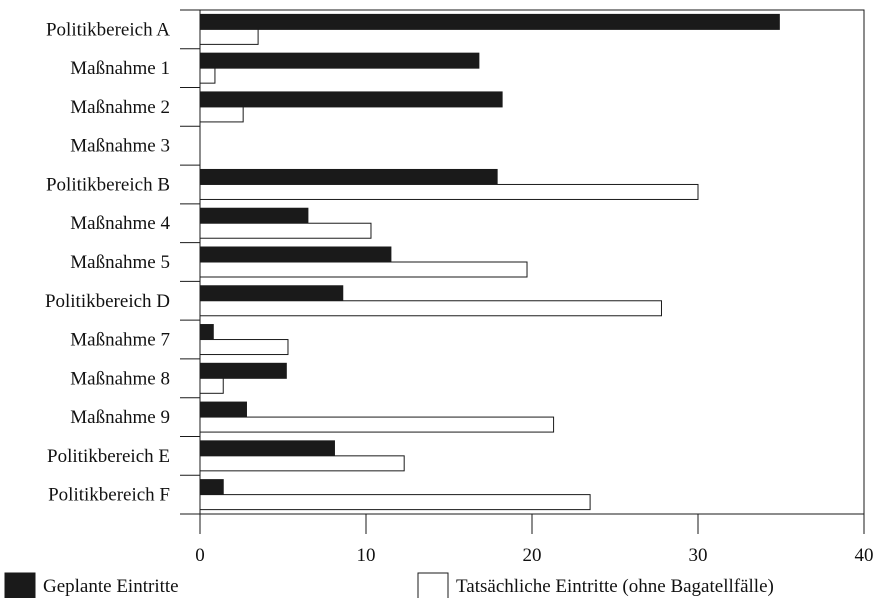  I want to click on legend-swatch-actual, so click(433, 586).